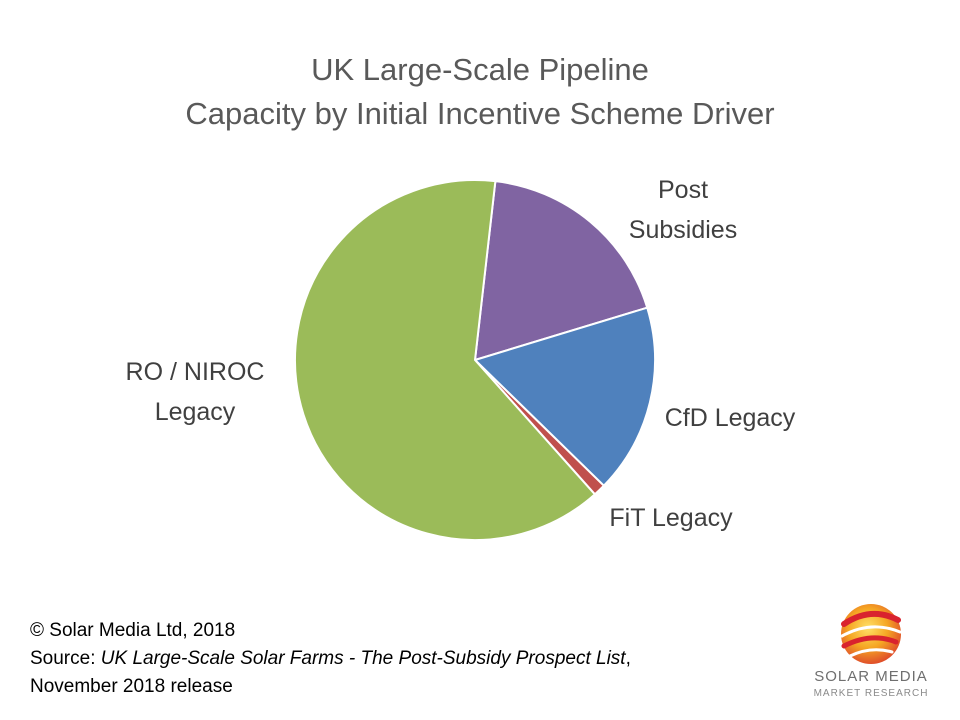 This screenshot has height=720, width=960. I want to click on logo-tagline: MARKET RESEARCH, so click(871, 693).